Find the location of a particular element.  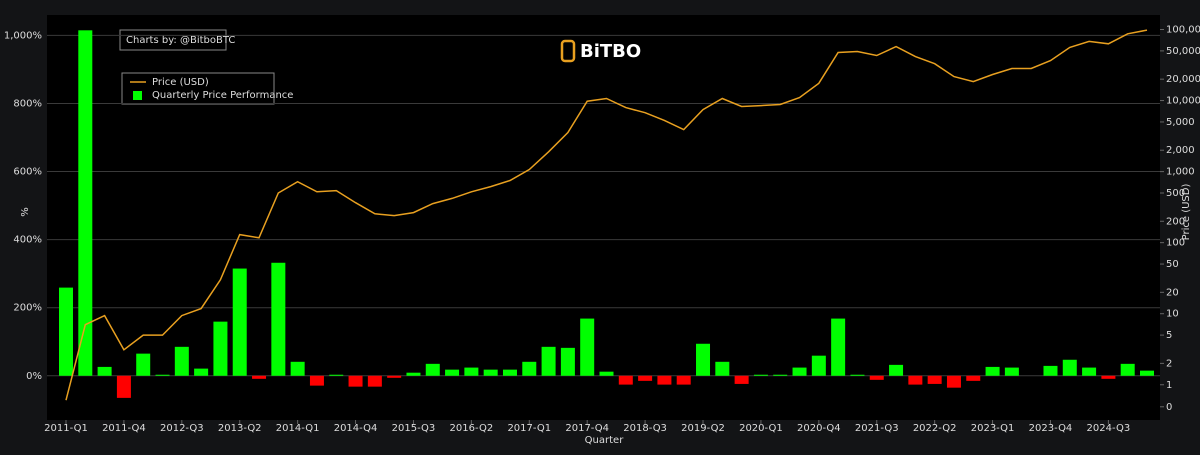

x-tick-label: 2020-Q1 is located at coordinates (761, 428).